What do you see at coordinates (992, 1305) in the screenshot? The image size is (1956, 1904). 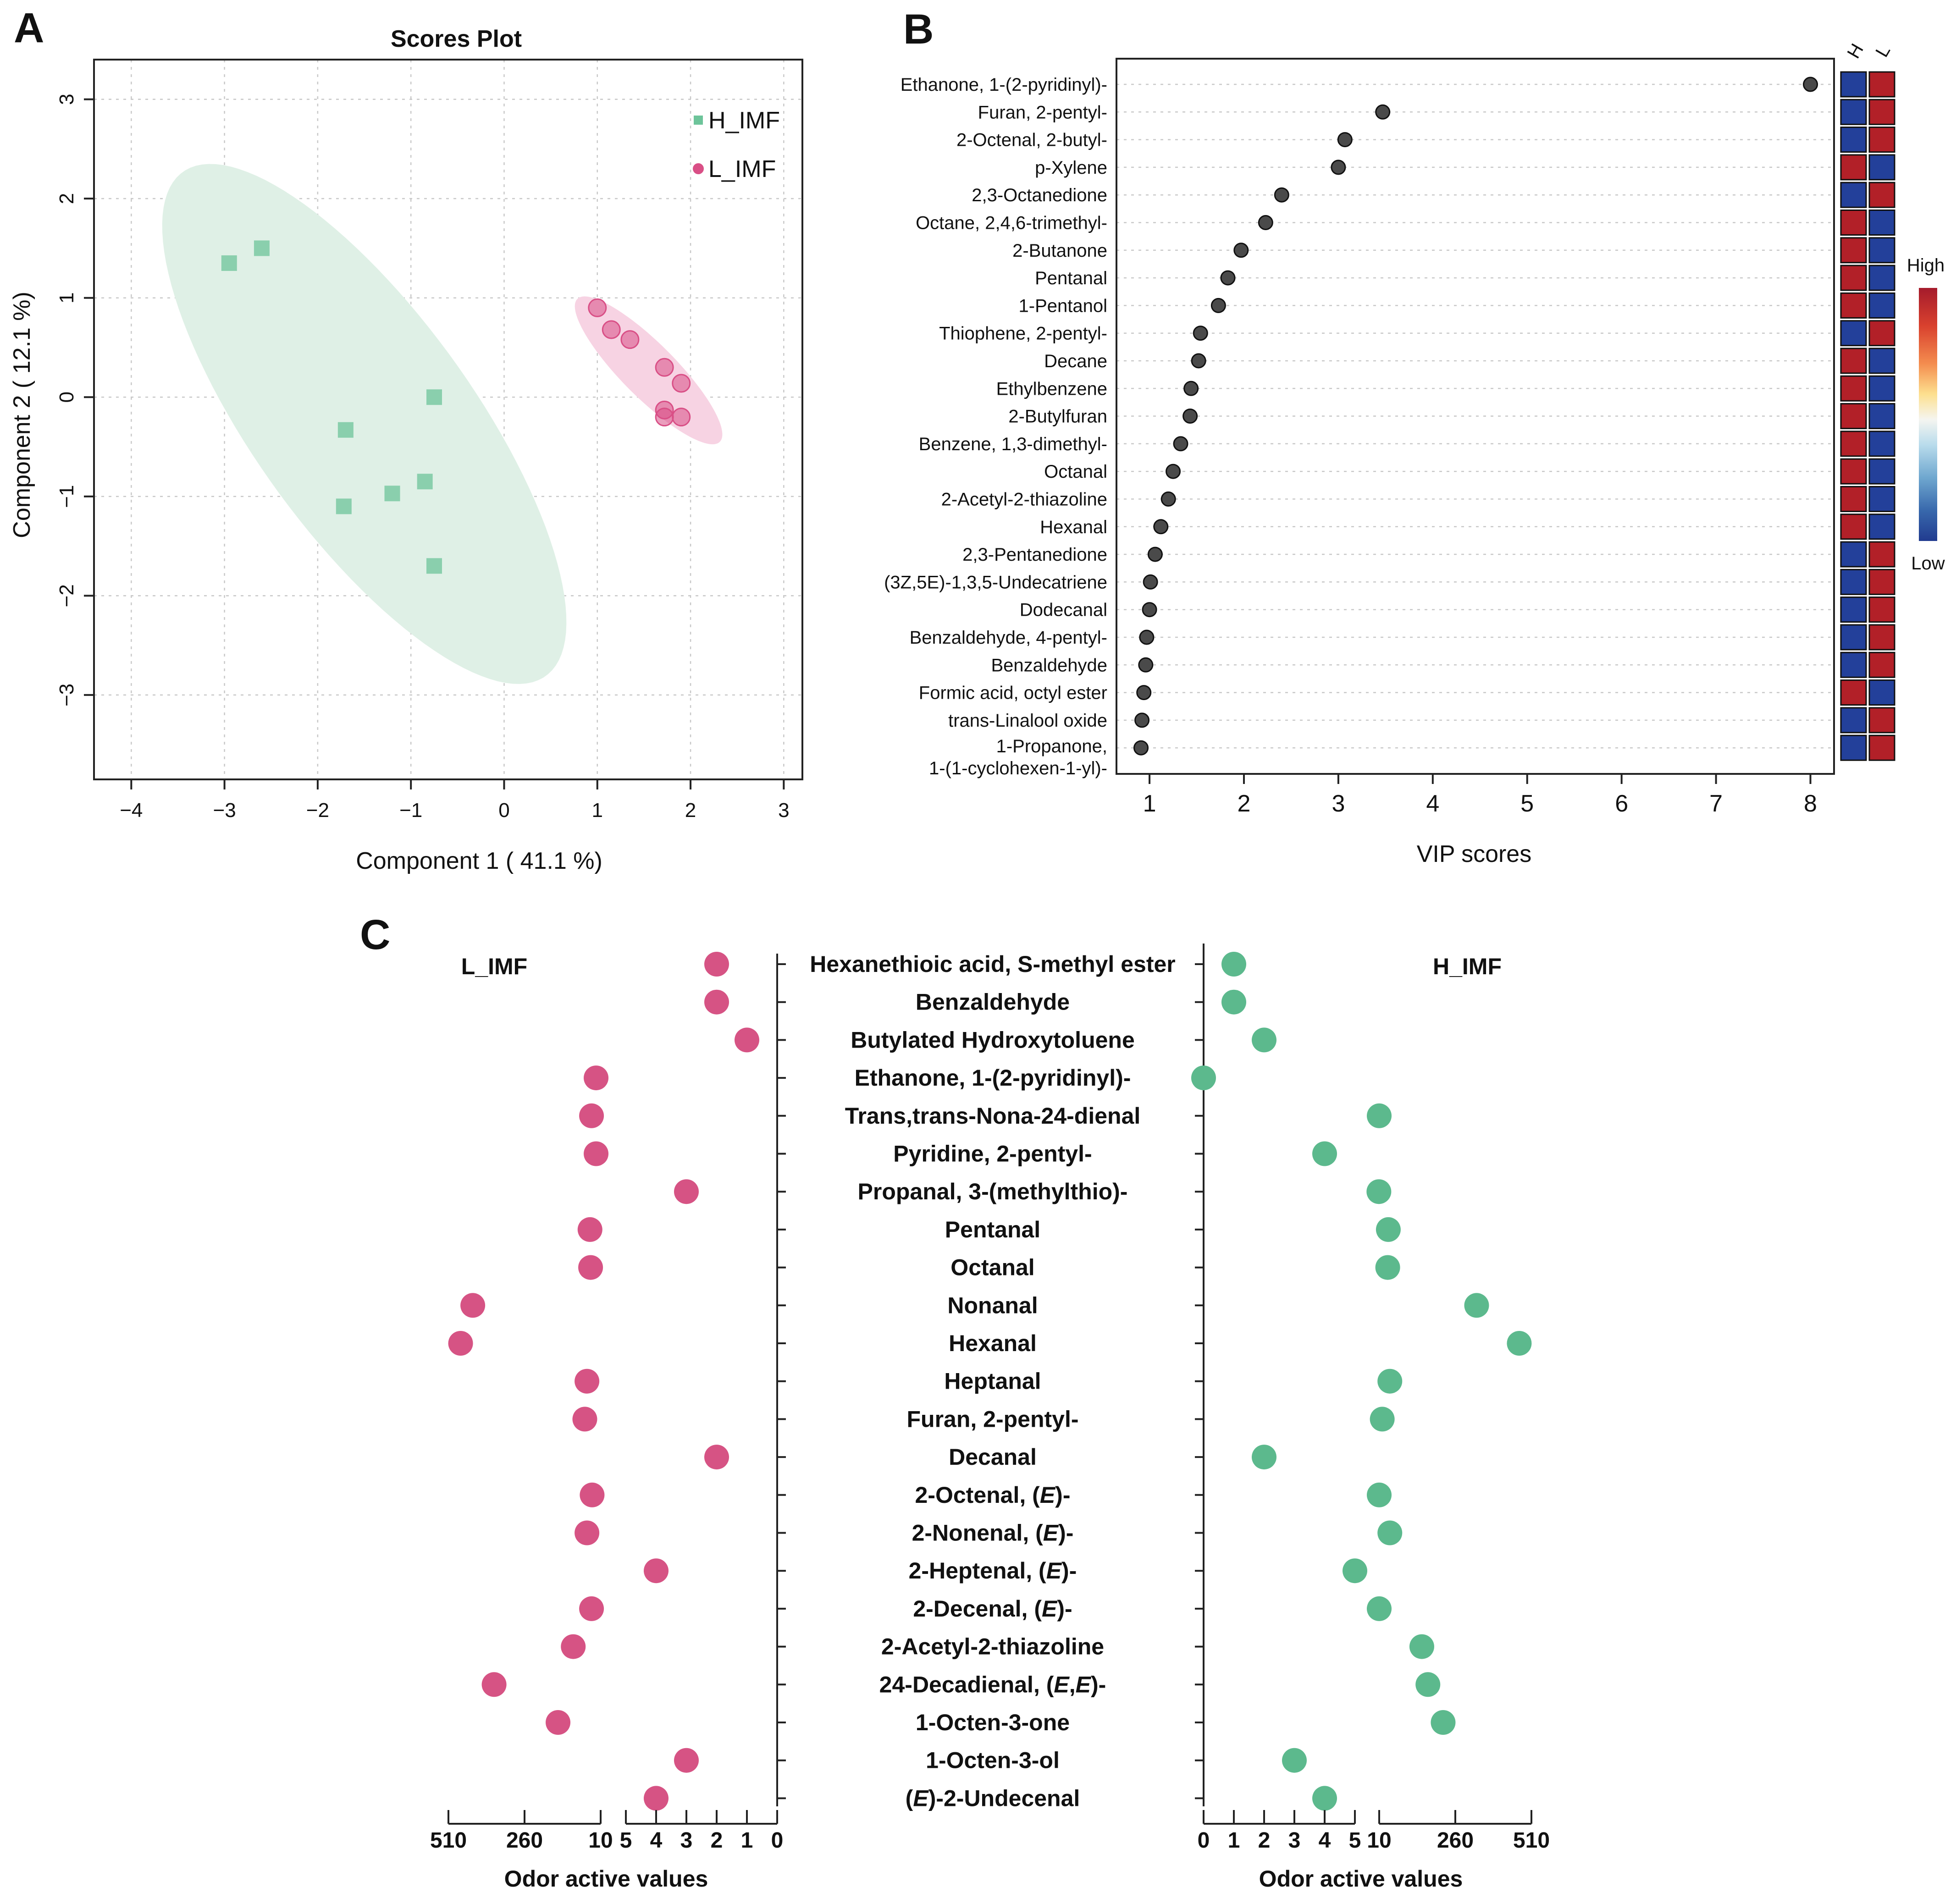 I see `odor-row-label-9: Nonanal` at bounding box center [992, 1305].